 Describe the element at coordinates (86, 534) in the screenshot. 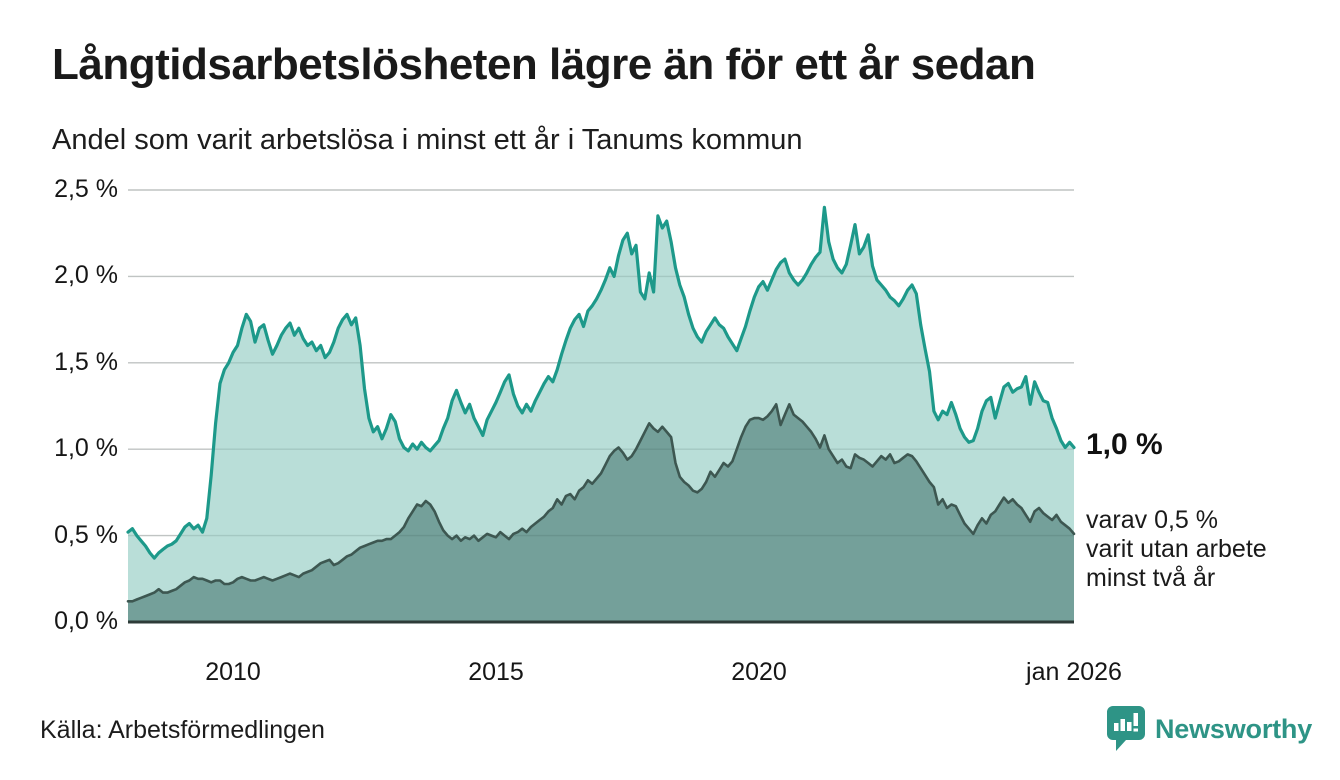

I see `y-tick-label: 0,5 %` at that location.